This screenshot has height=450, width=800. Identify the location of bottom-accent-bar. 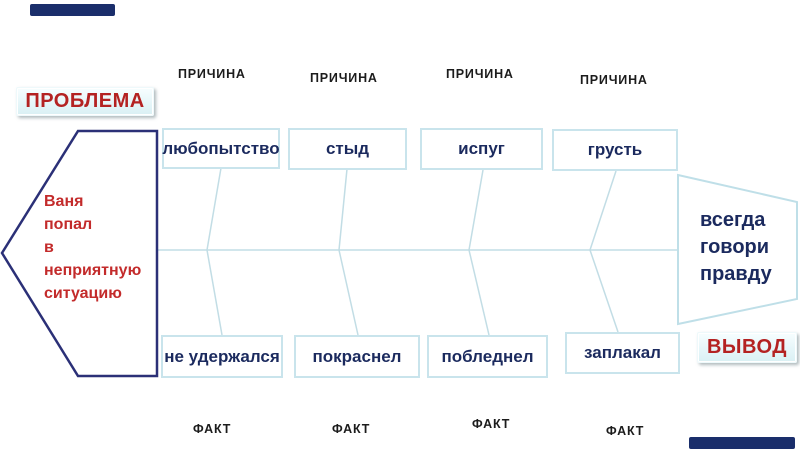
(742, 443).